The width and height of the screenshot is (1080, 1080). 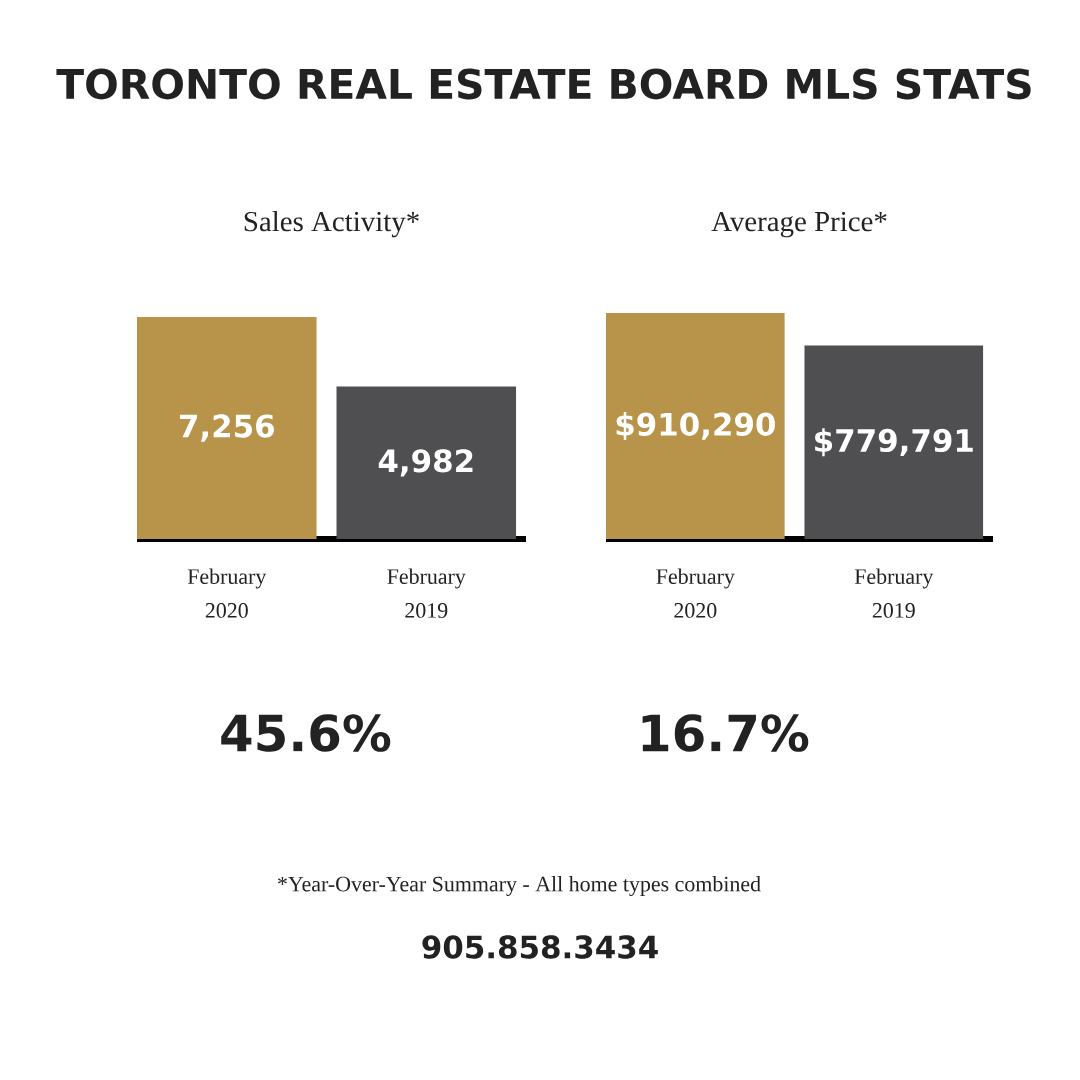 I want to click on chart-title: Sales Activity*, so click(x=331, y=224).